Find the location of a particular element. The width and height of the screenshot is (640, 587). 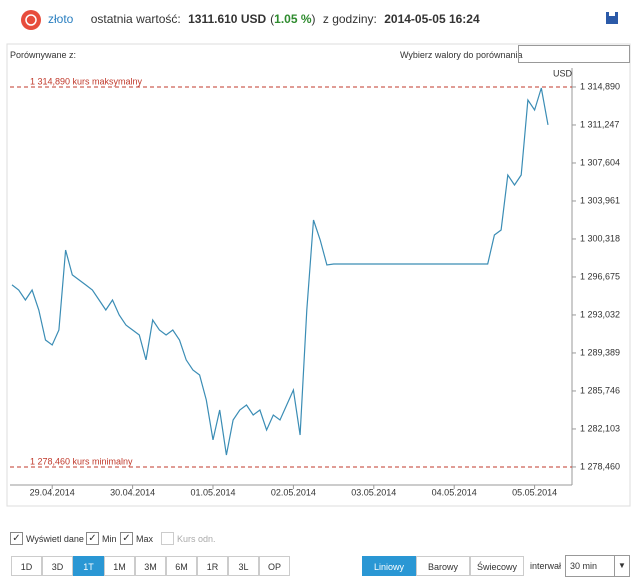

checkbox-box is located at coordinates (167, 538).